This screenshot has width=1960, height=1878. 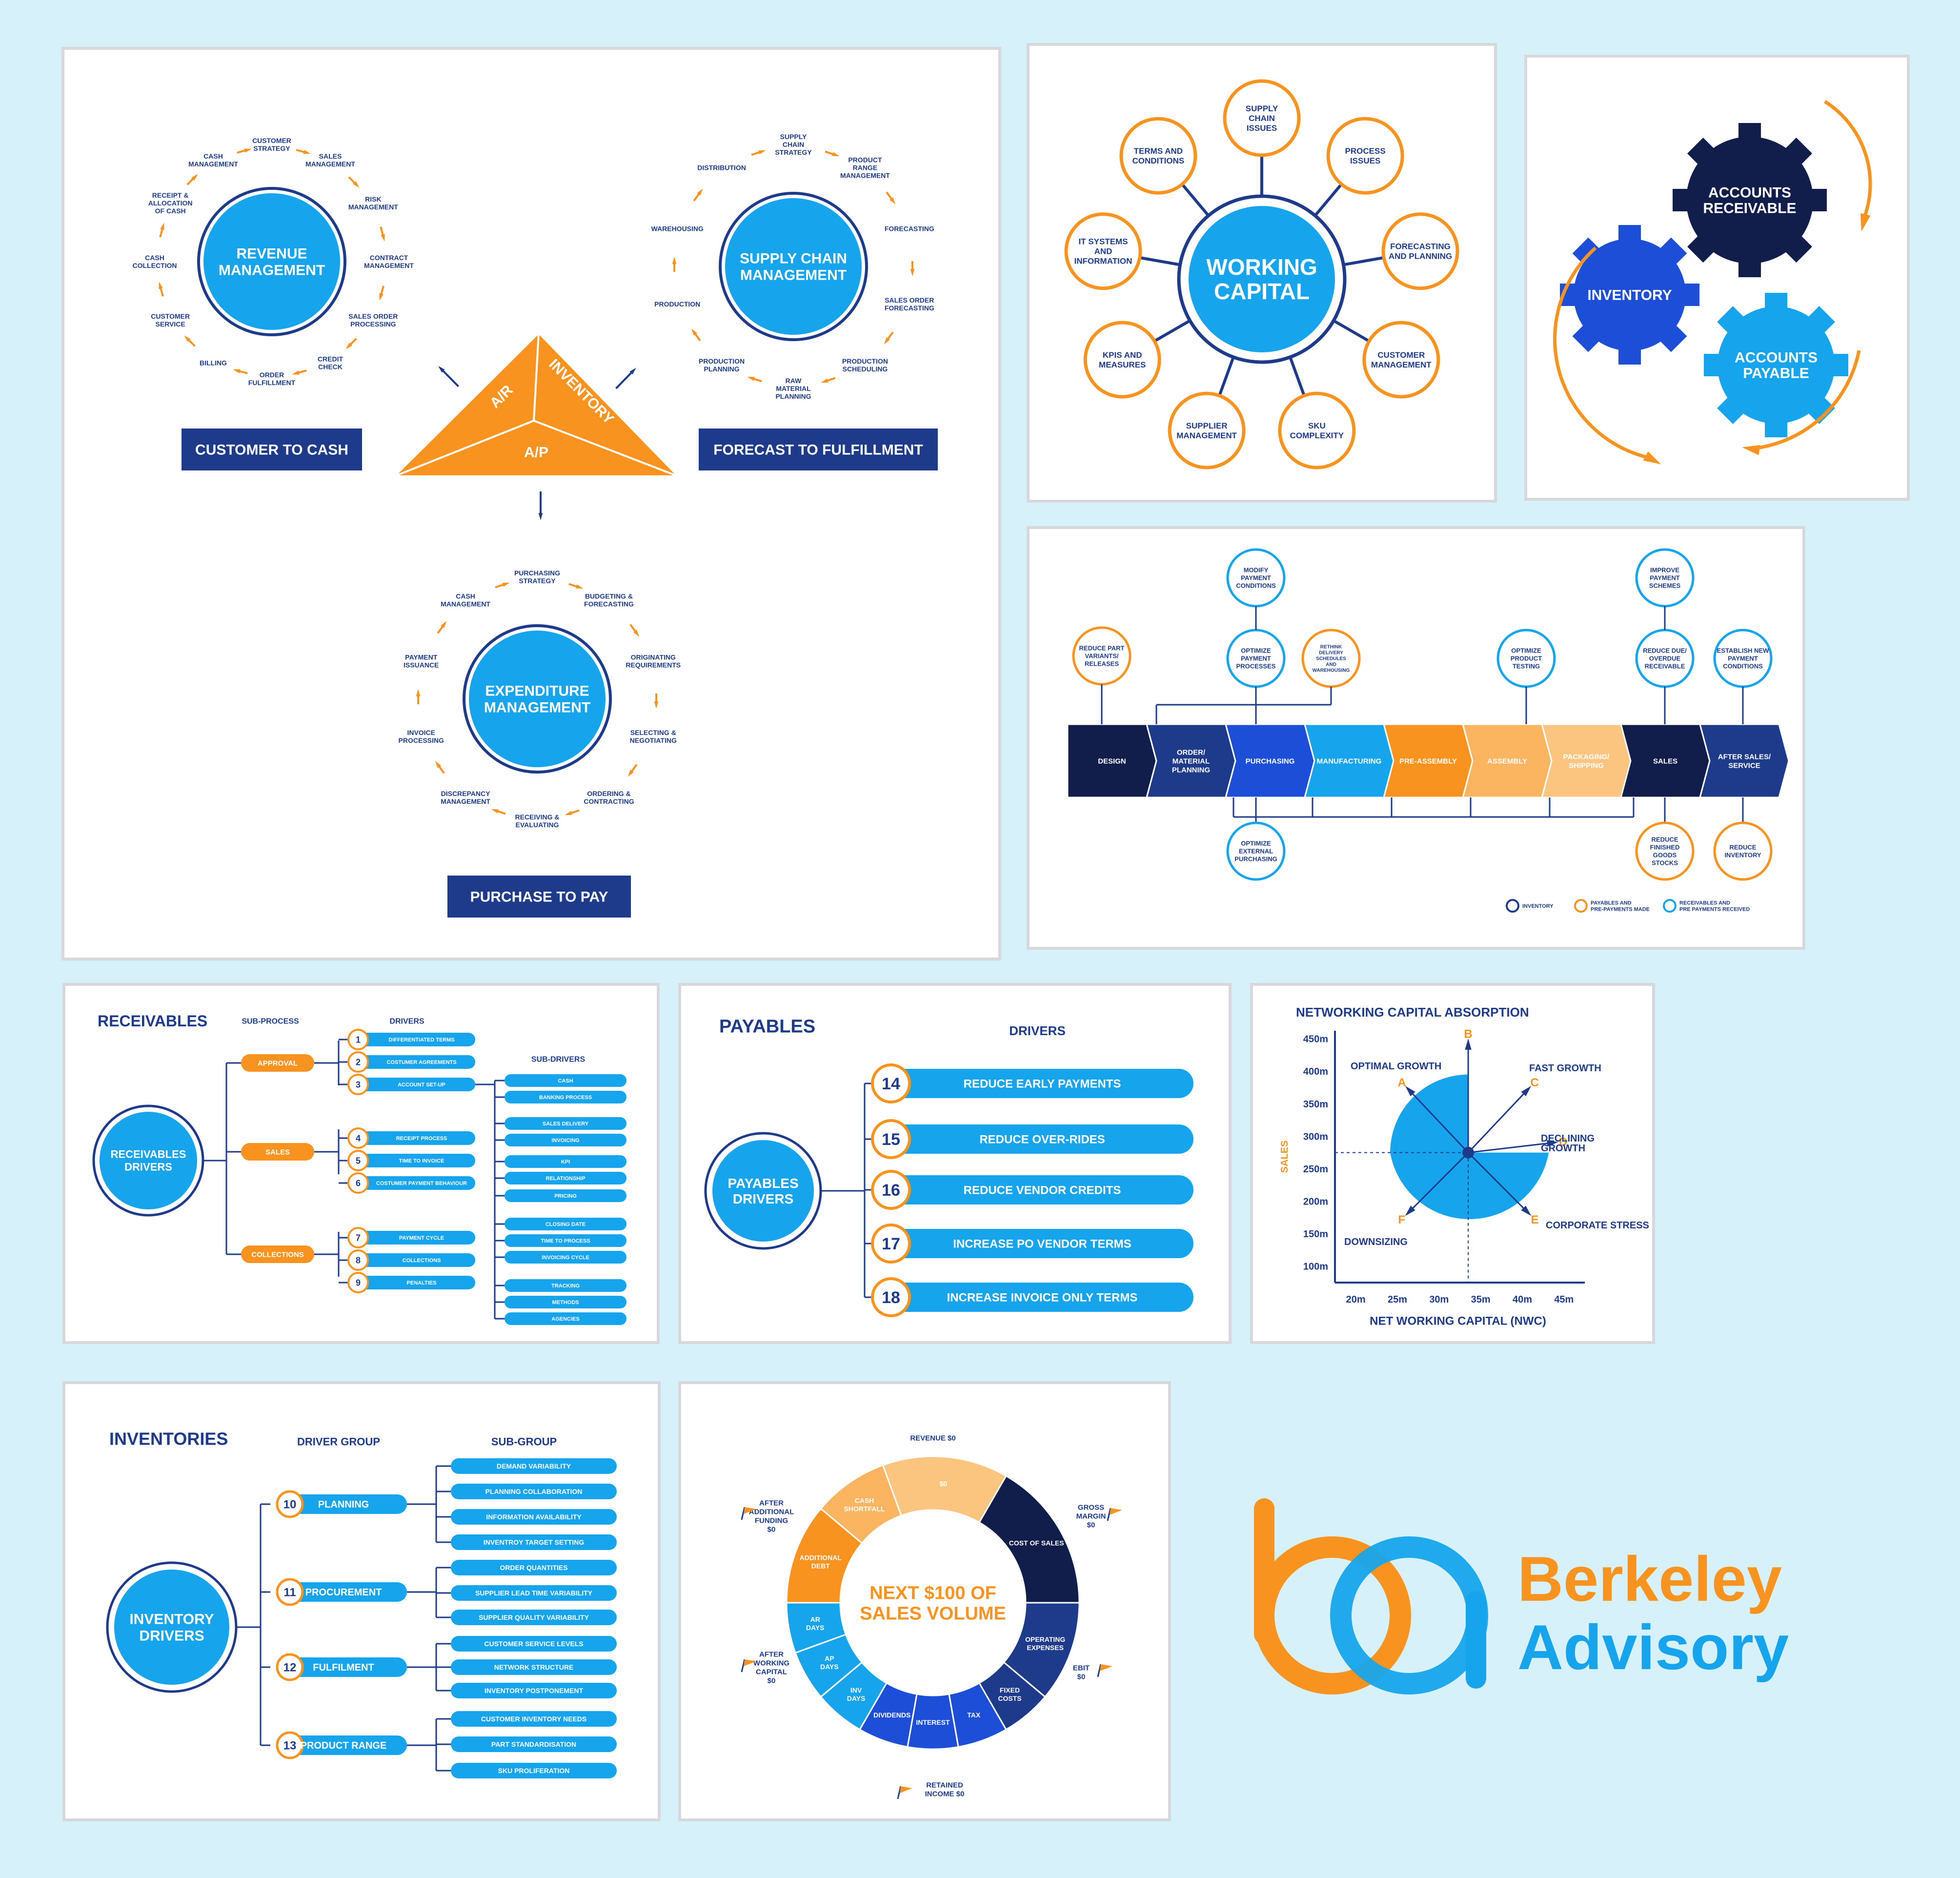 I want to click on triangle-label-ap-line: A/P, so click(x=536, y=453).